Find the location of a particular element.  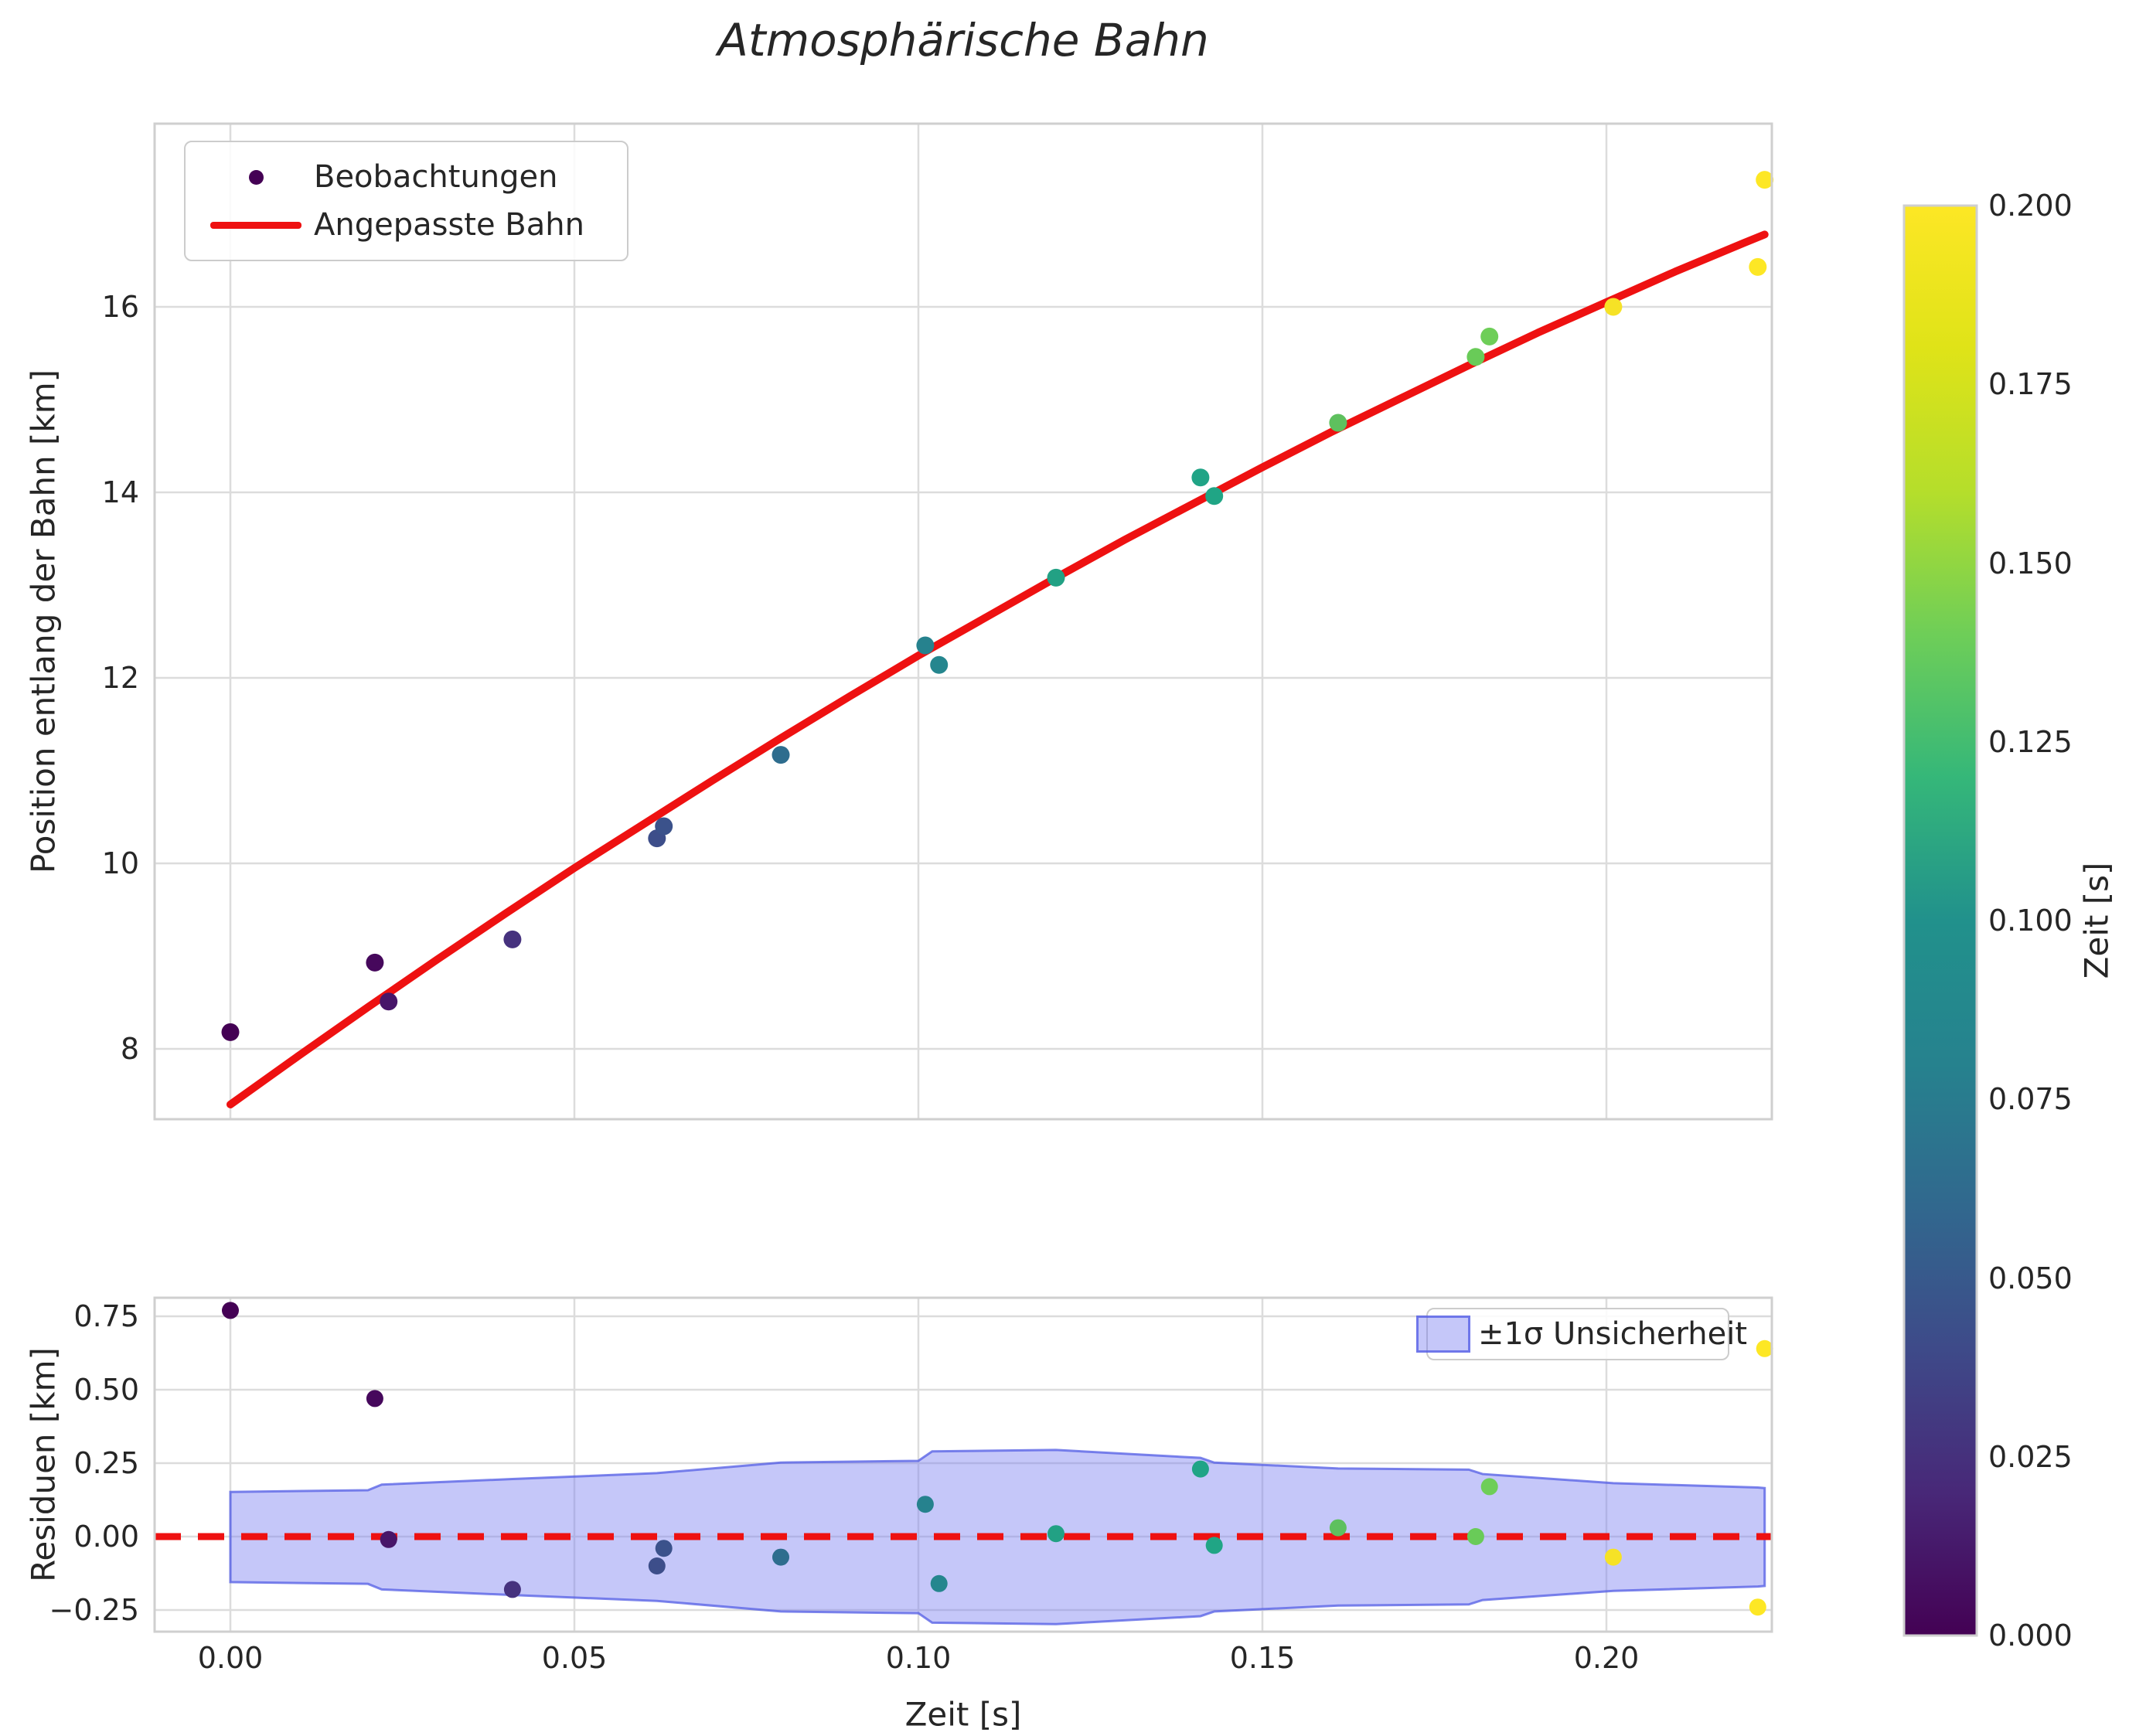

colorbar-tick-label: 0.125 is located at coordinates (2030, 742).